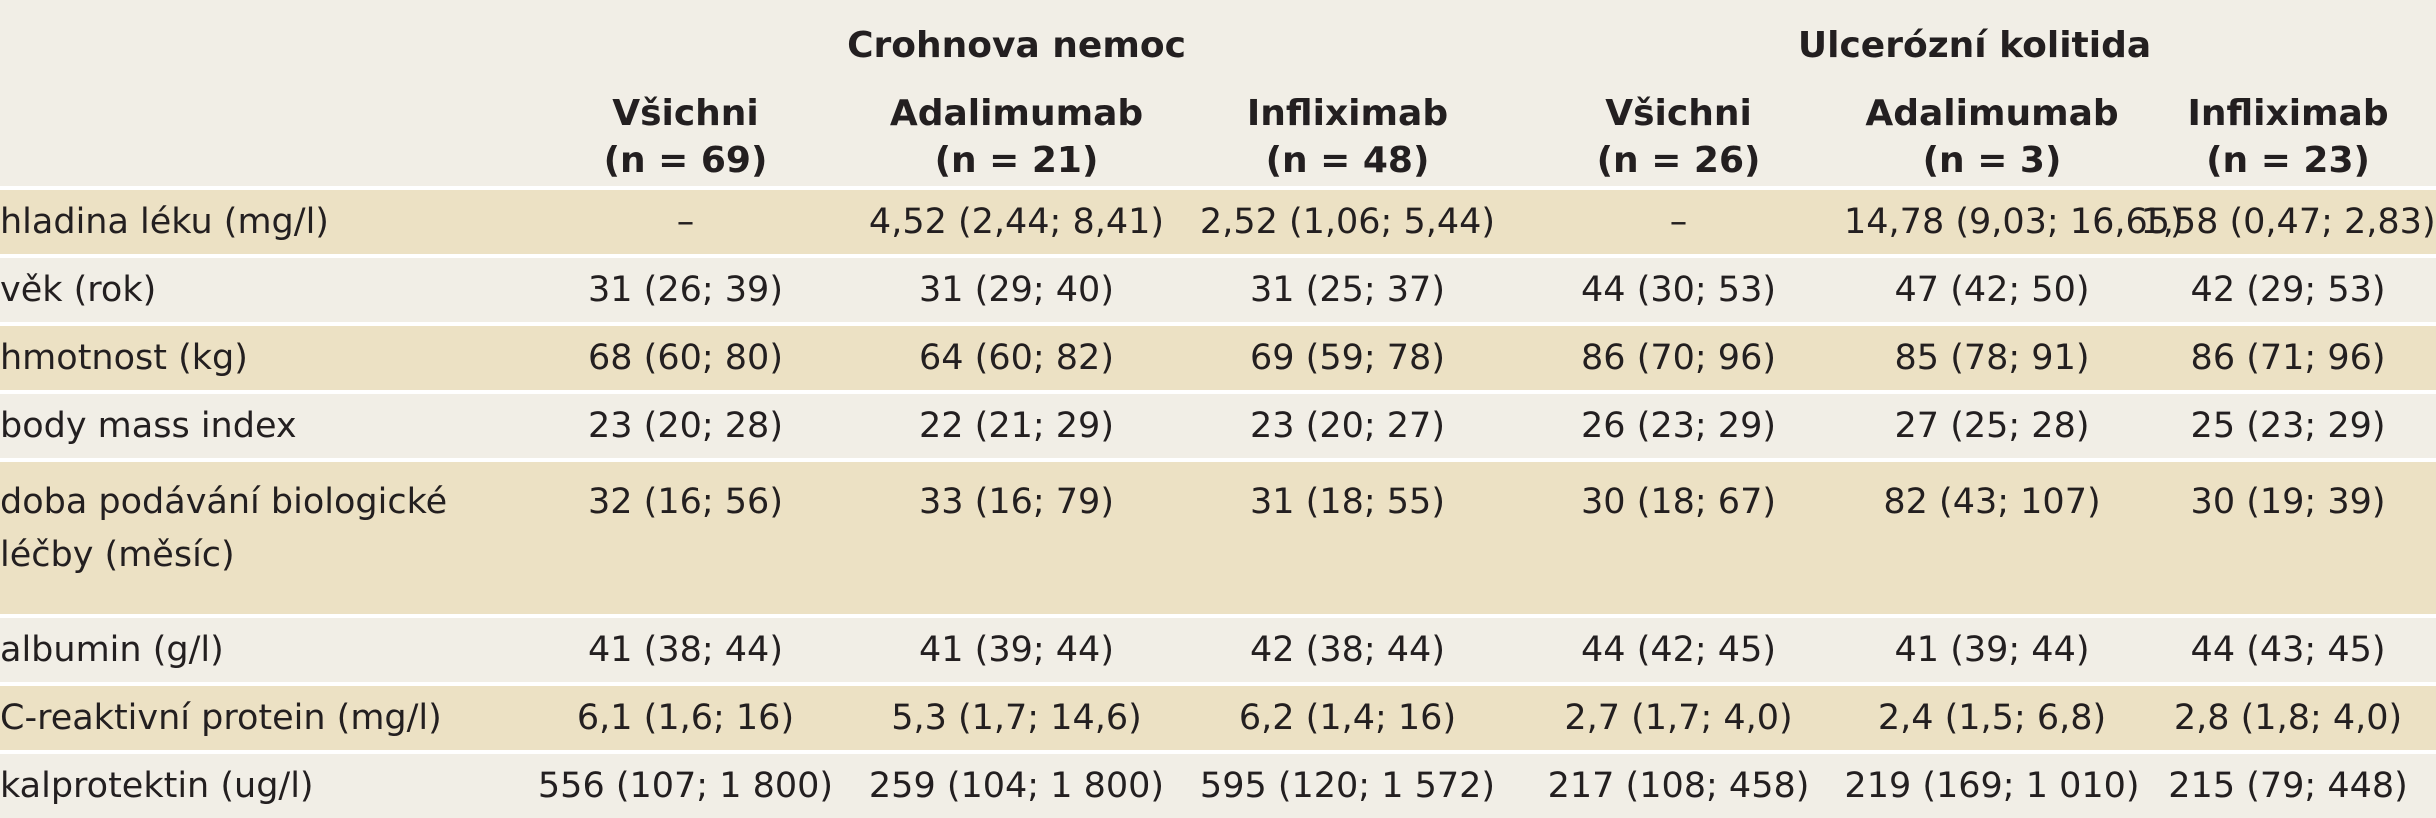 Image resolution: width=2436 pixels, height=818 pixels. I want to click on table-cell: 595 (120; 1 572), so click(1348, 784).